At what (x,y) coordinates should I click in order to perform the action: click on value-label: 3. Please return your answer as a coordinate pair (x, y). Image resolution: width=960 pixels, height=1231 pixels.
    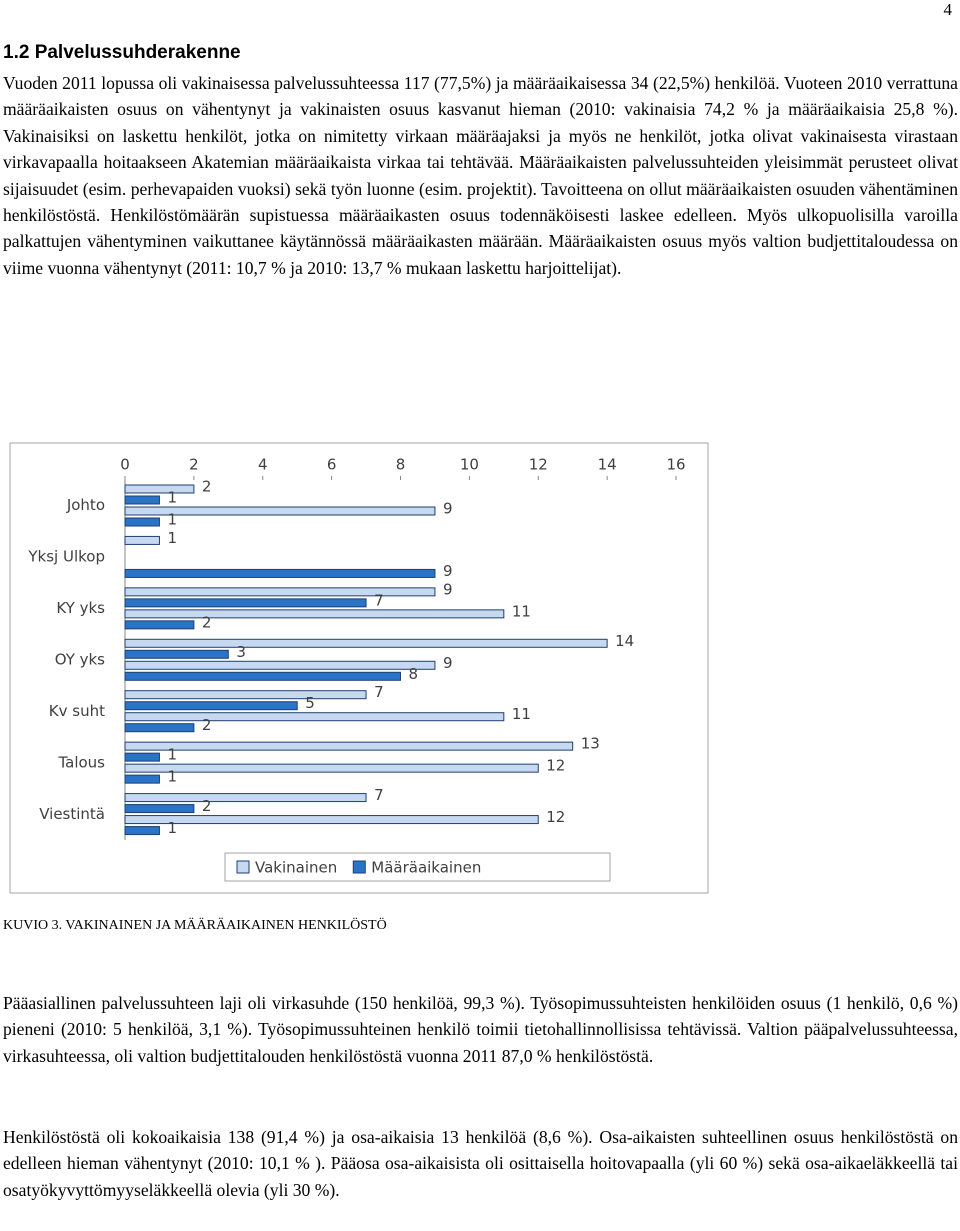
    Looking at the image, I should click on (241, 652).